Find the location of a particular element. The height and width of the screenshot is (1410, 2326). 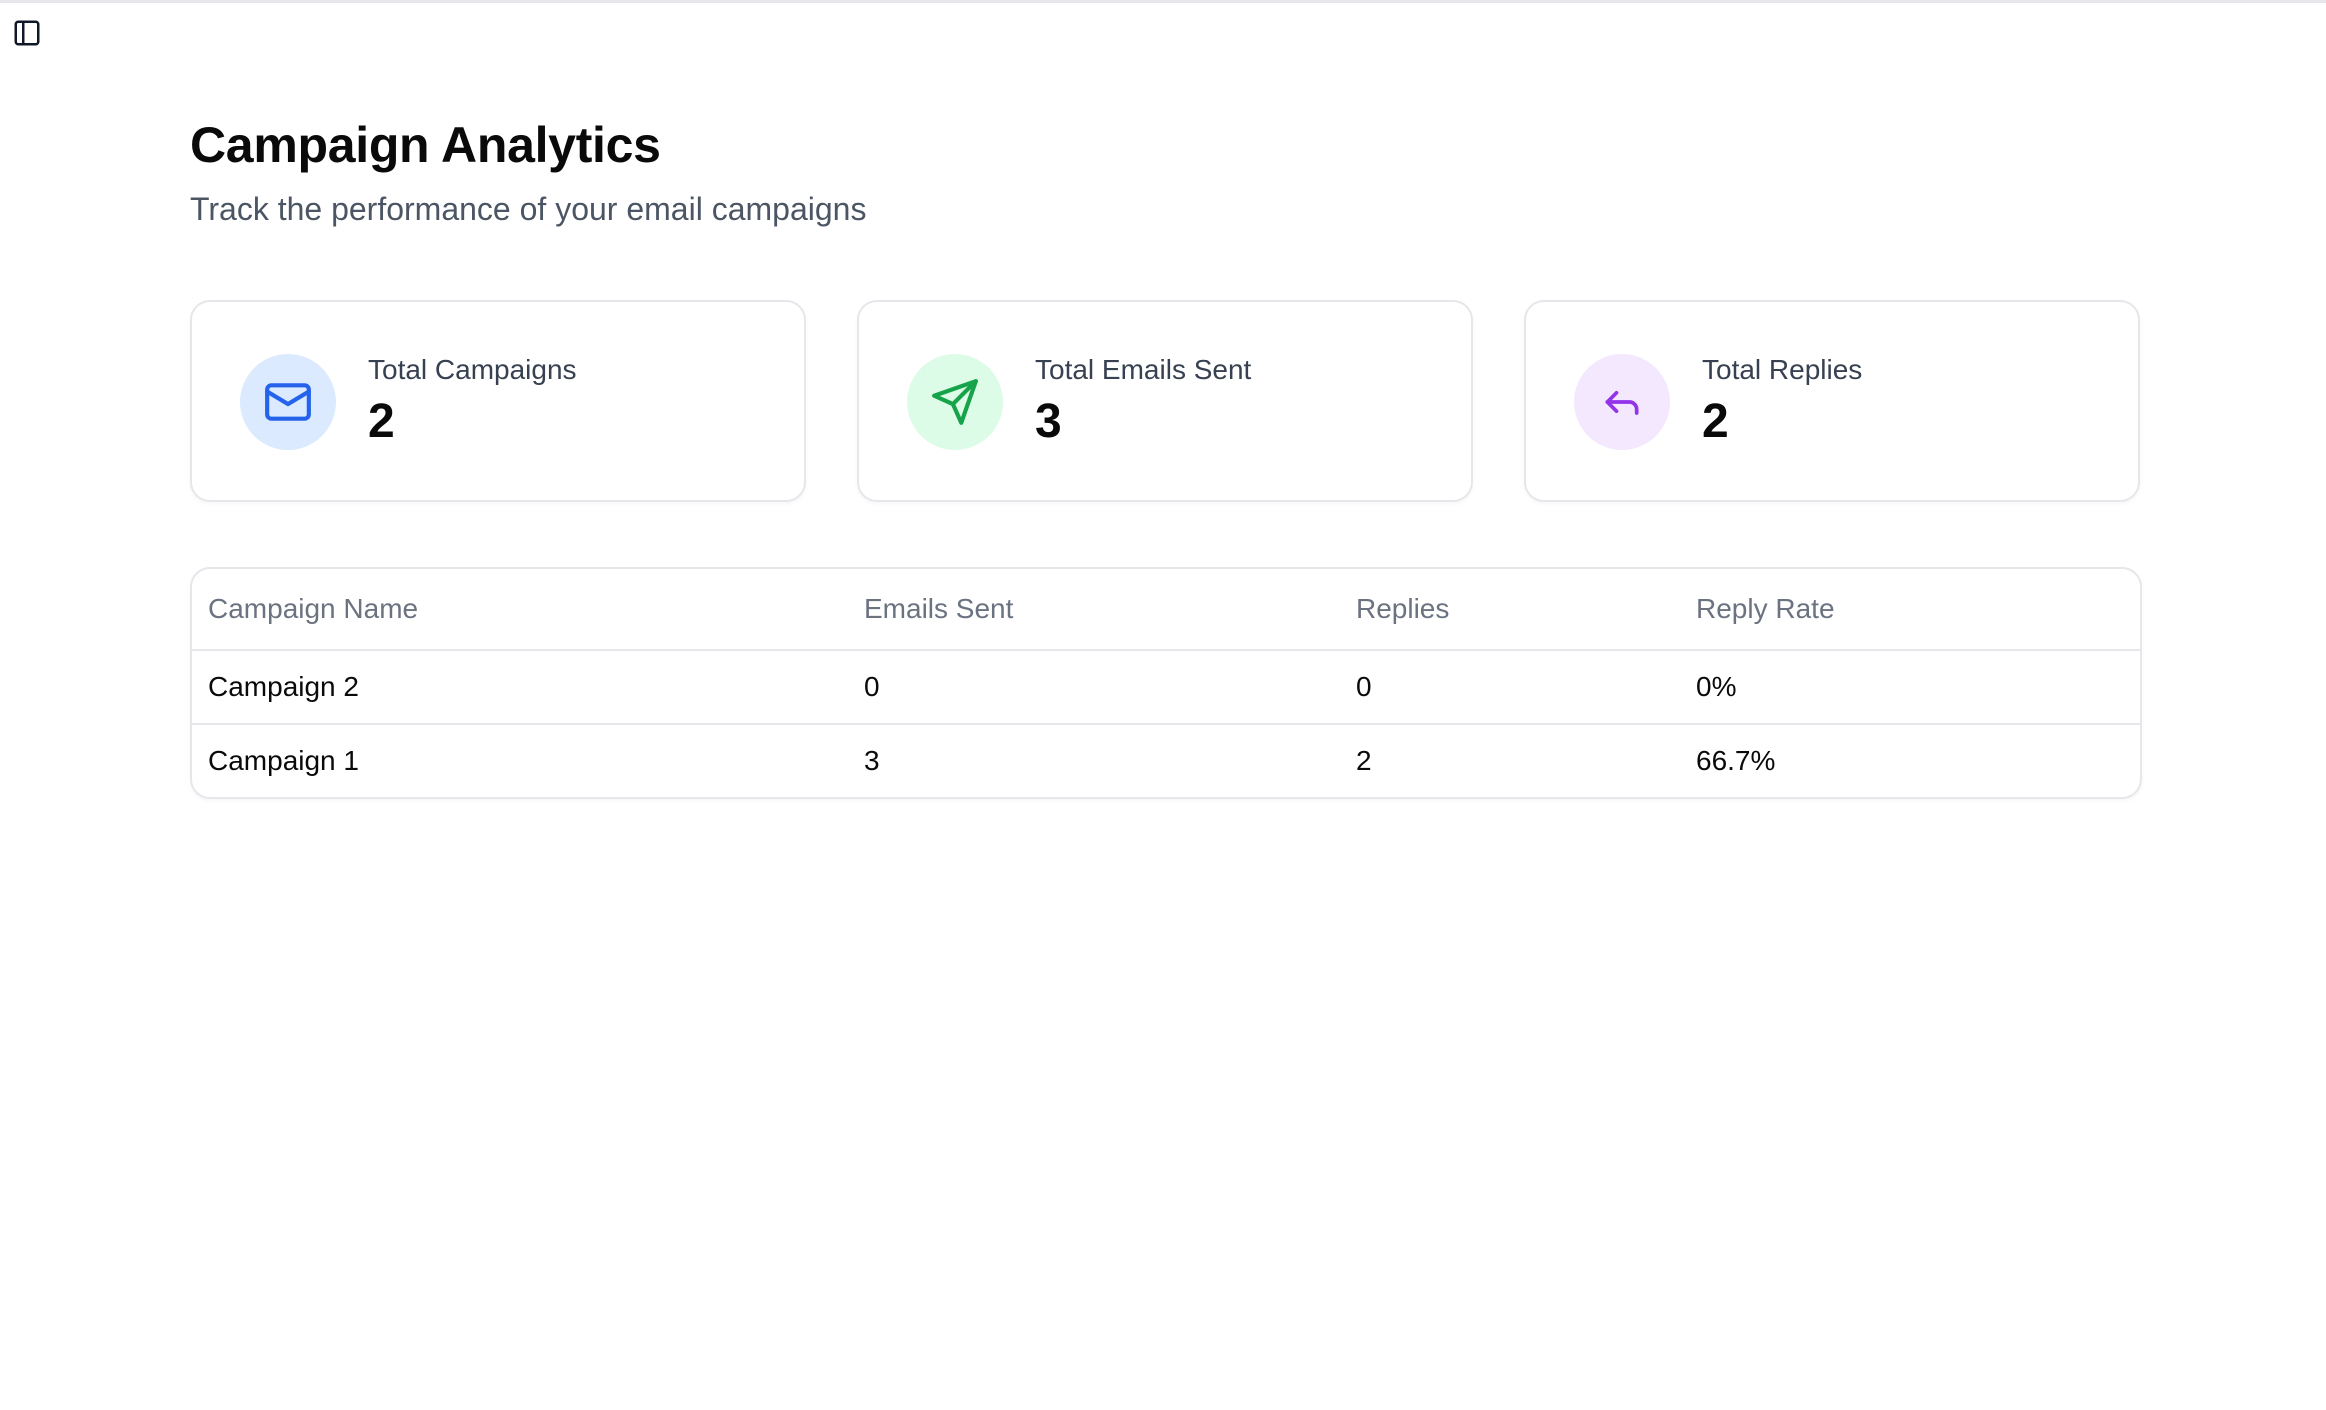

column-header-campaign-name: Campaign Name is located at coordinates (520, 610).